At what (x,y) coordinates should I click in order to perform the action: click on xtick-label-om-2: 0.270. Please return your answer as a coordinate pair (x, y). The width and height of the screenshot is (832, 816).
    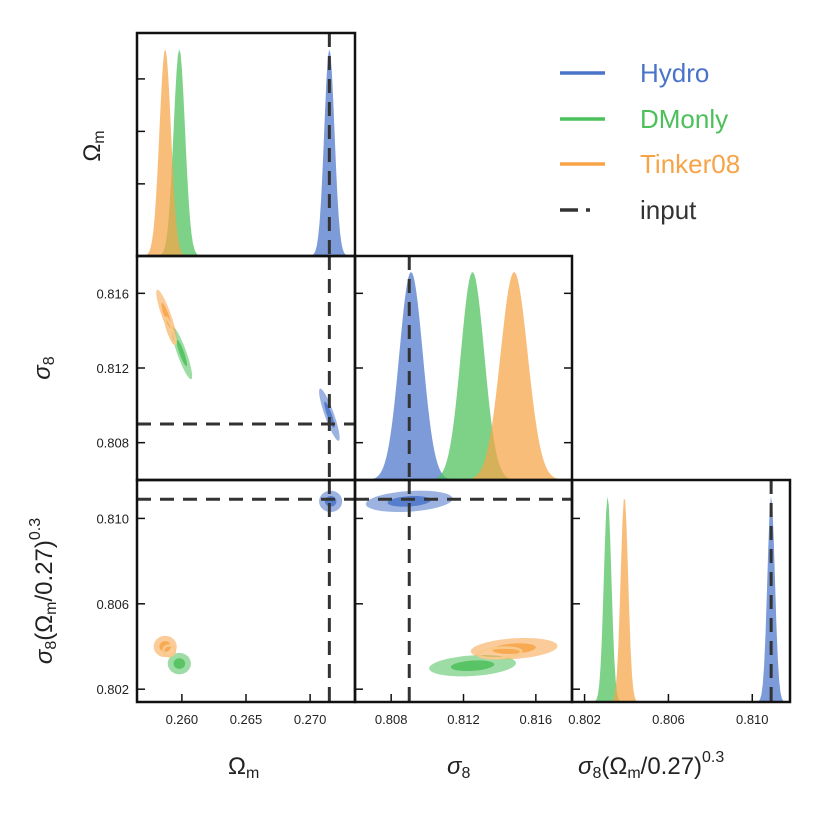
    Looking at the image, I should click on (310, 719).